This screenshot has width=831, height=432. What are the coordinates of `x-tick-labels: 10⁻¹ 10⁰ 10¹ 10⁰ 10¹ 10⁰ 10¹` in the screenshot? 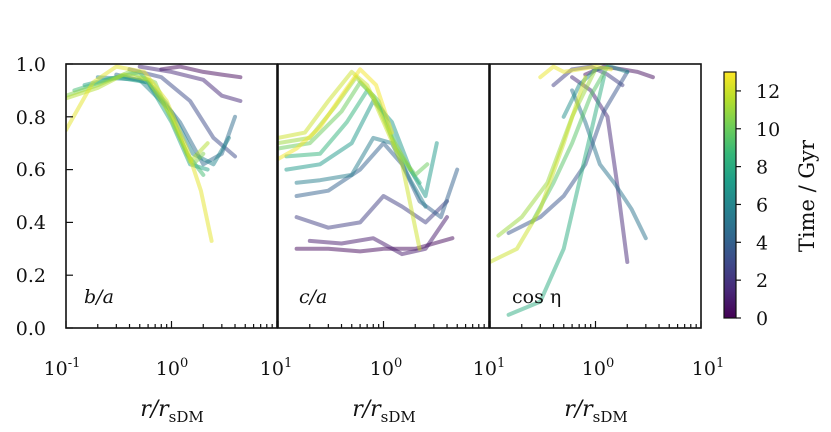 It's located at (384, 368).